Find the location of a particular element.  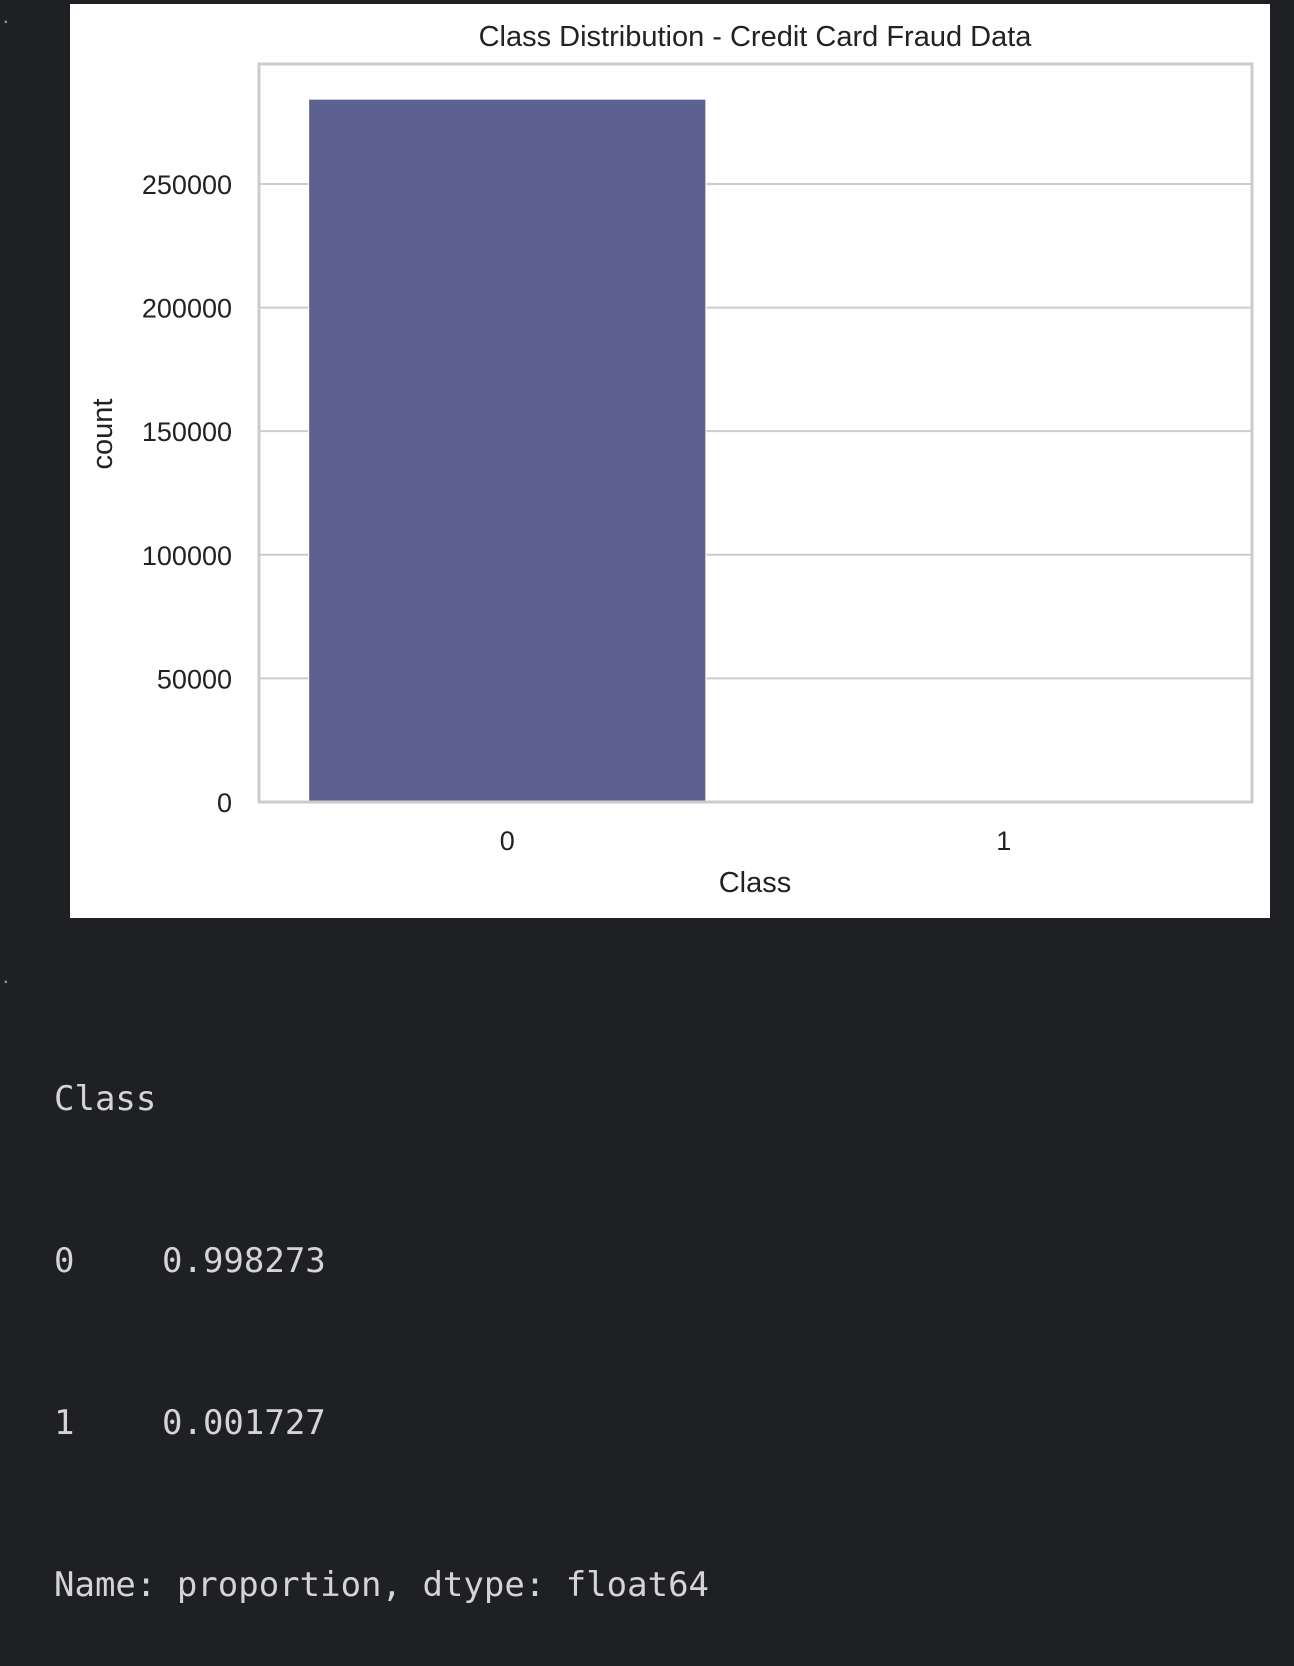

y-axis-title: count is located at coordinates (103, 434).